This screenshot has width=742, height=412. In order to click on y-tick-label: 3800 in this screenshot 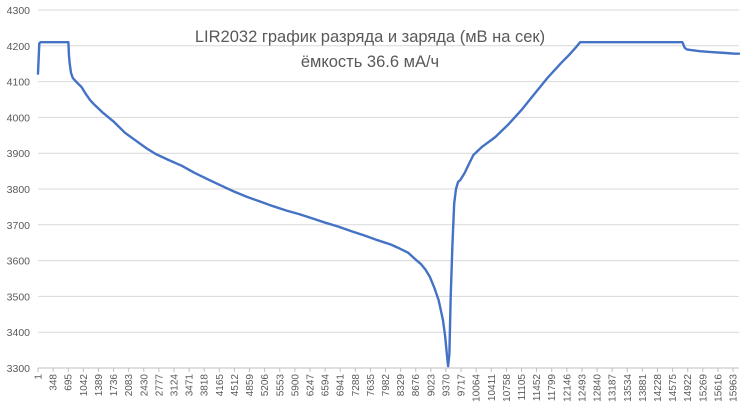, I will do `click(19, 190)`.